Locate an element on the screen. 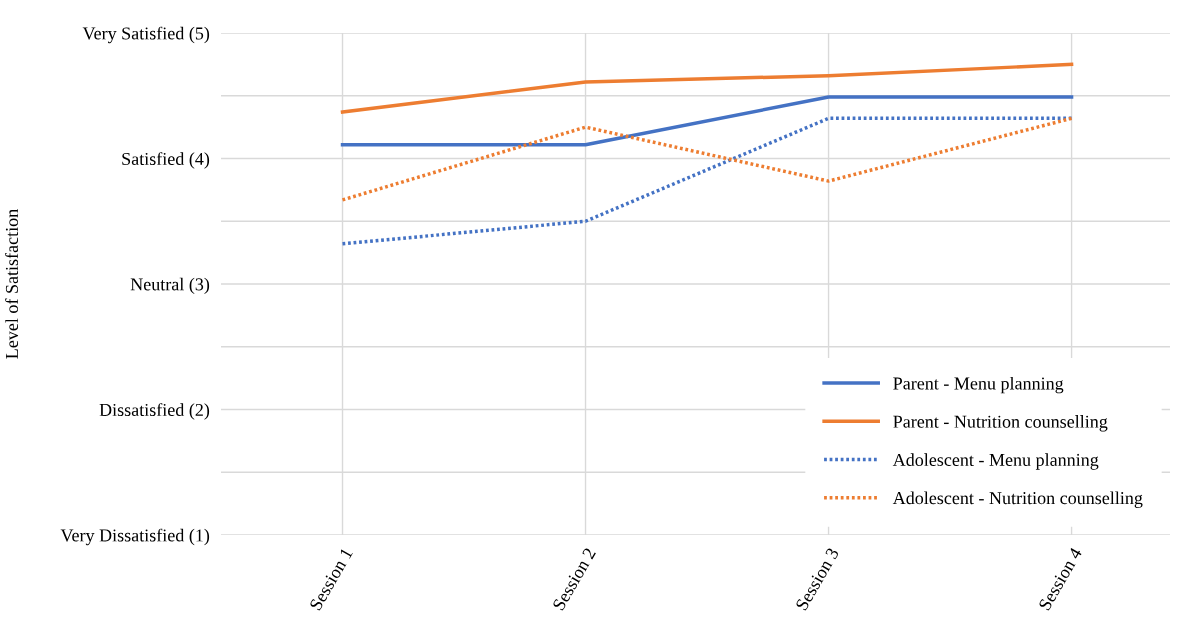 The height and width of the screenshot is (624, 1182). y-axis-title: Level of Satisfaction is located at coordinates (12, 284).